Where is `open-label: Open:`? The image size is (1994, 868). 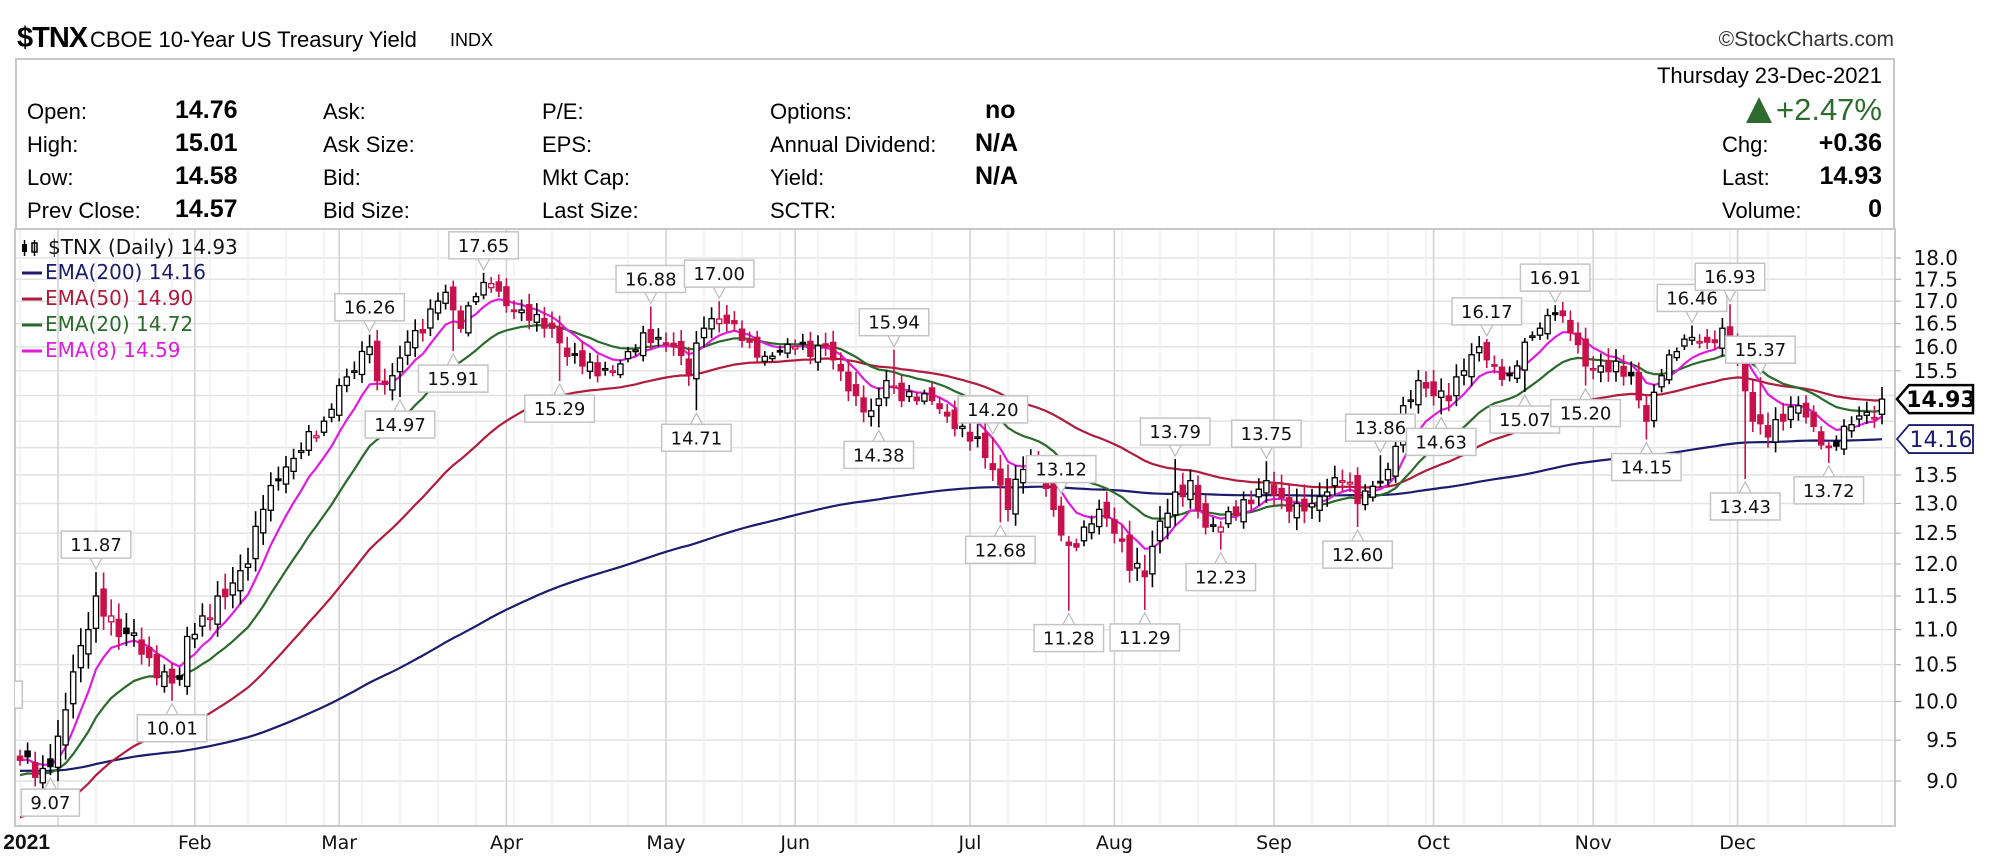 open-label: Open: is located at coordinates (57, 111).